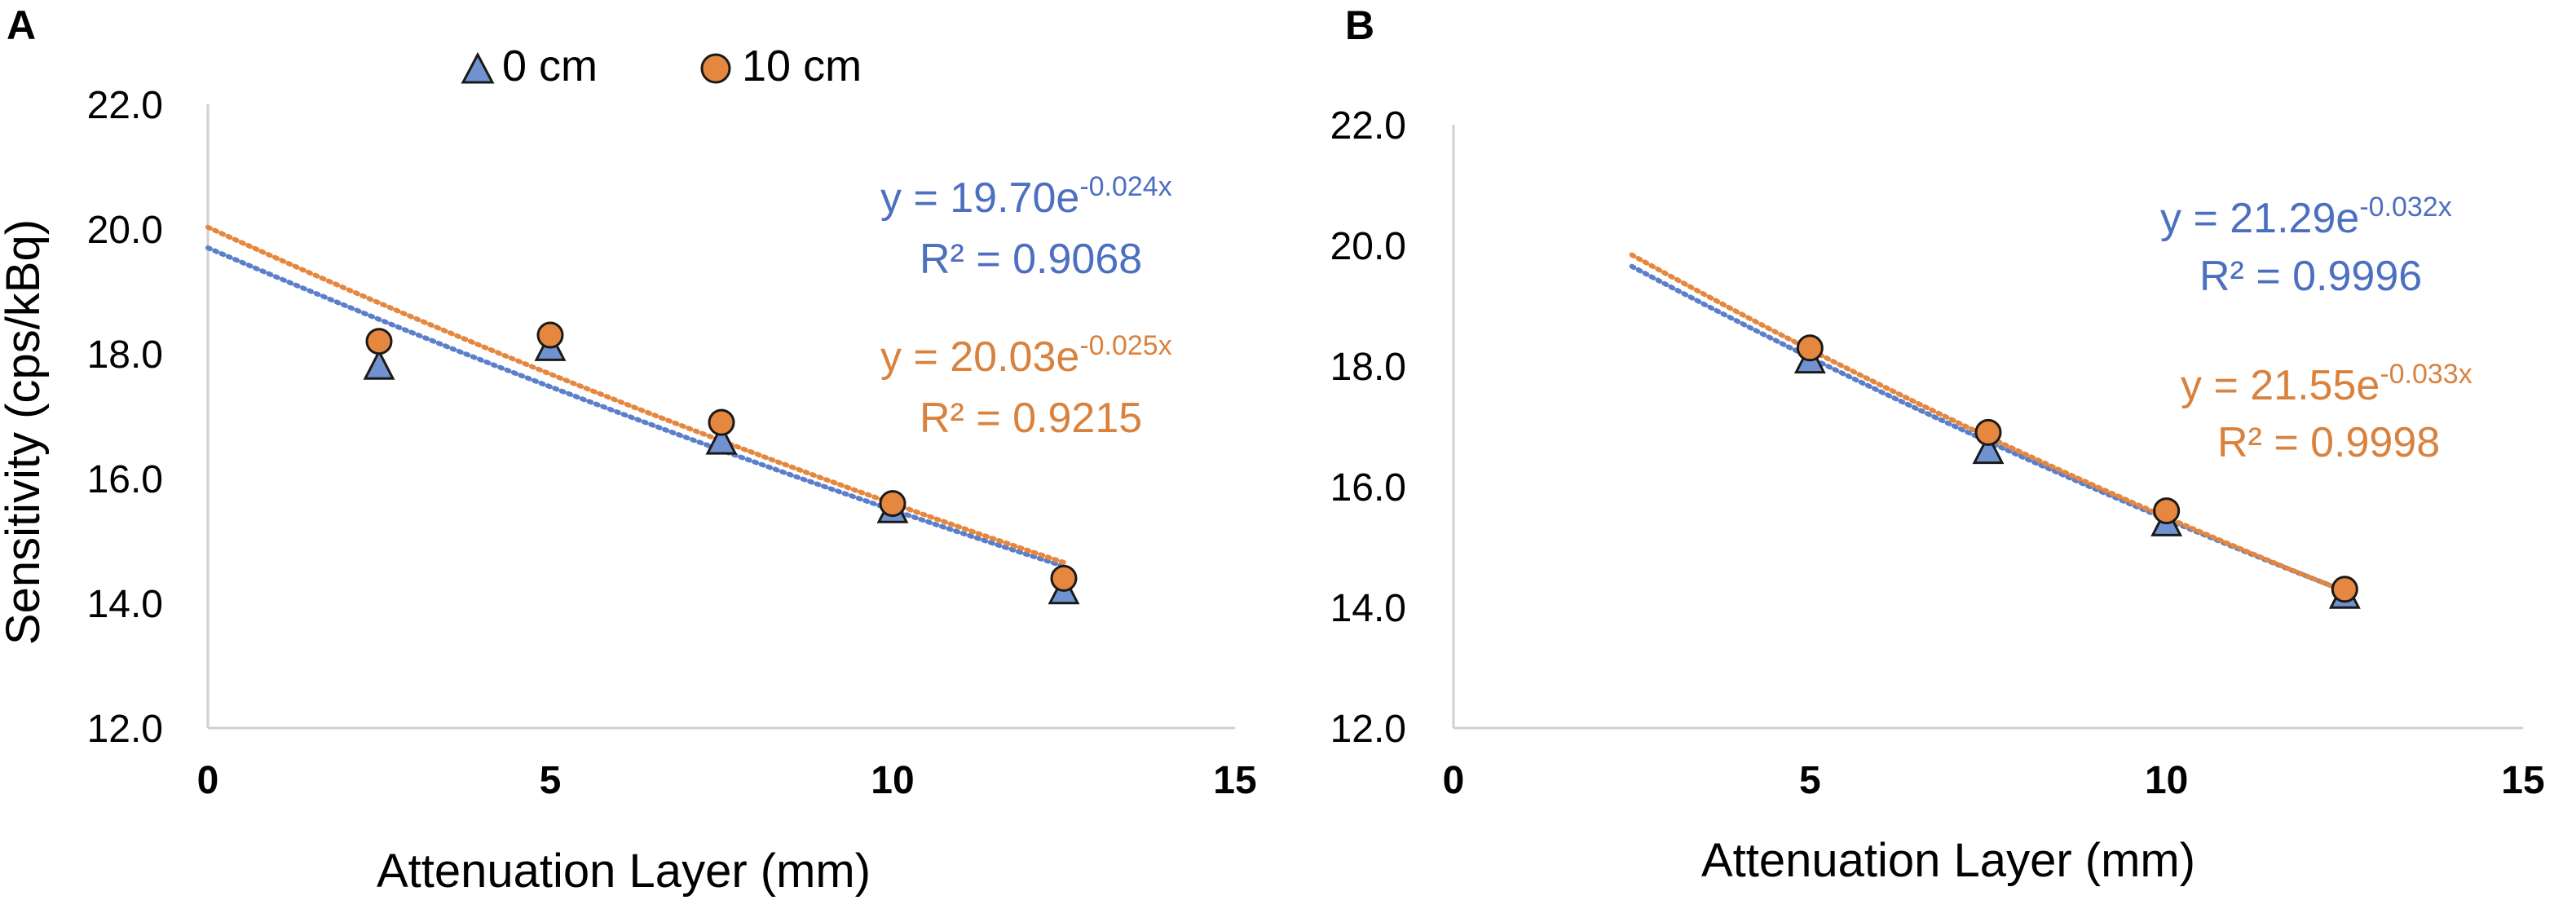 This screenshot has width=2576, height=909. What do you see at coordinates (1026, 386) in the screenshot?
I see `equation-a-10cm: y = 20.03e-0.025x R² = 0.9215` at bounding box center [1026, 386].